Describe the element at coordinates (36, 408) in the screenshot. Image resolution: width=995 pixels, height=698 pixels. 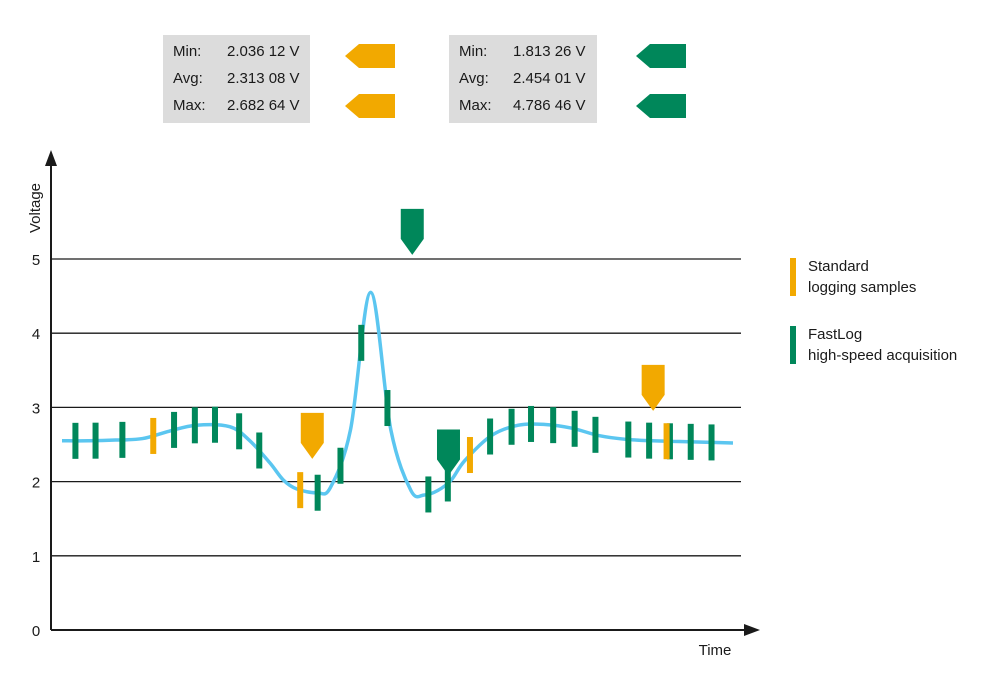
I see `y-tick-label: 3` at that location.